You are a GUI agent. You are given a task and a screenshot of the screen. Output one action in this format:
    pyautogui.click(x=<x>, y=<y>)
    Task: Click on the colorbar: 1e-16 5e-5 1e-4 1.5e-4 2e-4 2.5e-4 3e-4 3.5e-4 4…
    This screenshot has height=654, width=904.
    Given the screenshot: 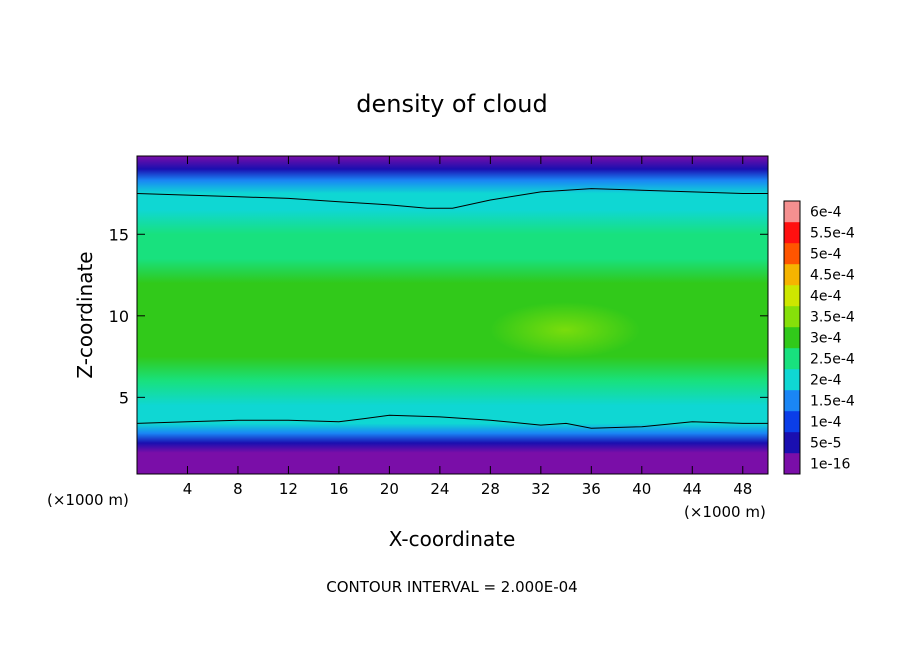 What is the action you would take?
    pyautogui.click(x=819, y=337)
    